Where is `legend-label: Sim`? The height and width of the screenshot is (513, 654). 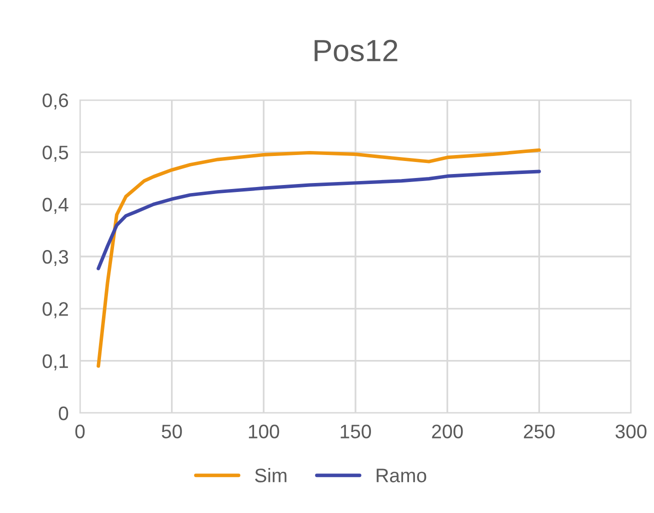
legend-label: Sim is located at coordinates (270, 475).